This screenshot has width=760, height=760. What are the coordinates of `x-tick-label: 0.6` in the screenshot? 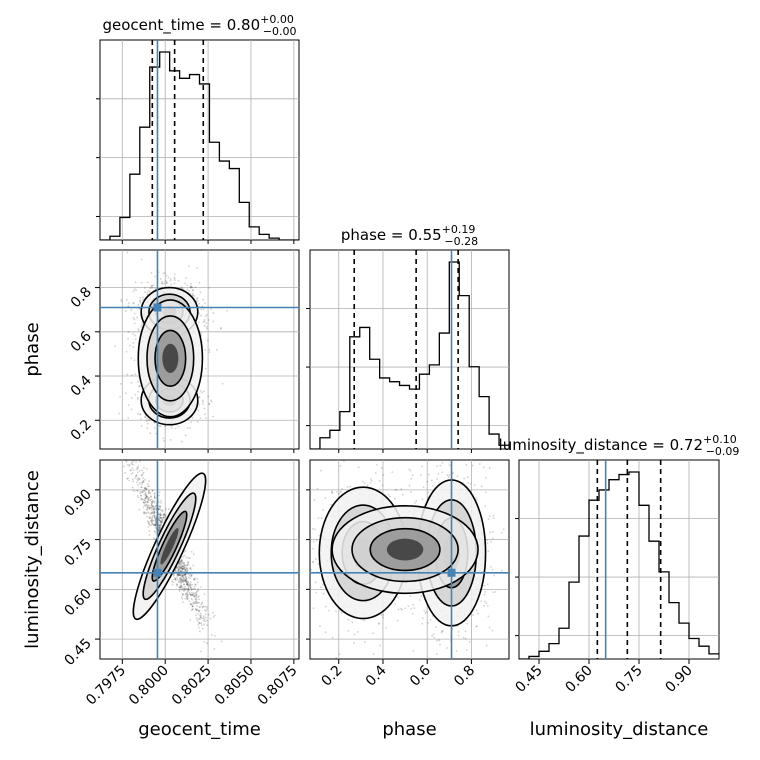 It's located at (420, 675).